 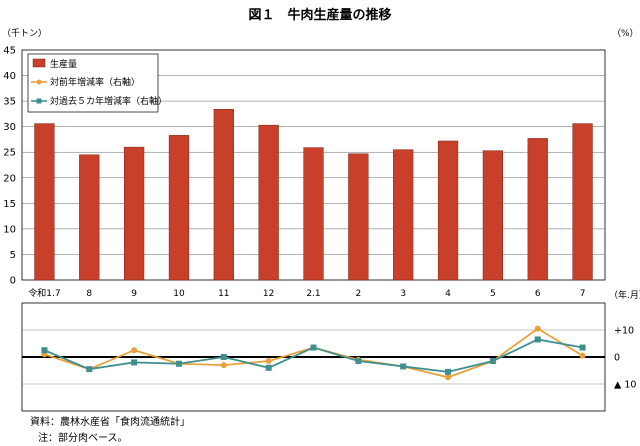 What do you see at coordinates (13, 281) in the screenshot?
I see `y-tick-label: 0` at bounding box center [13, 281].